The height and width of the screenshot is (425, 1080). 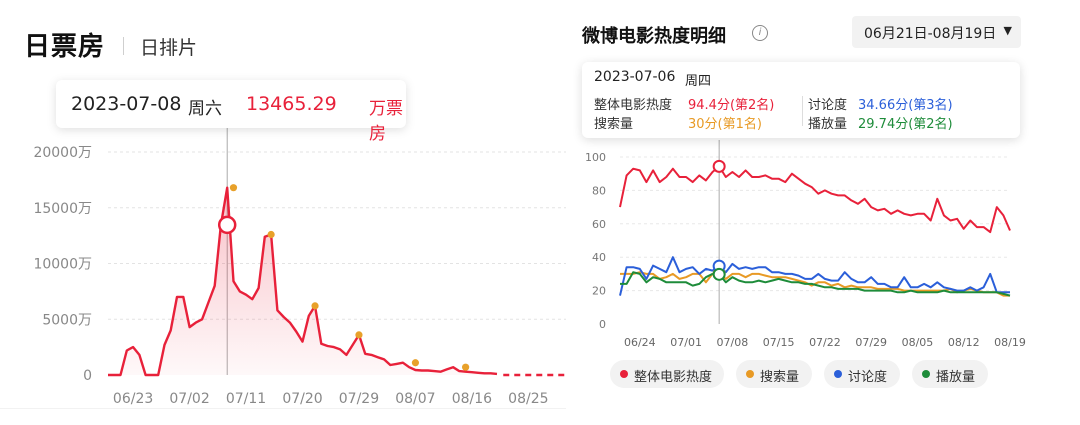 I want to click on legend-play-volume: 播放量, so click(x=950, y=374).